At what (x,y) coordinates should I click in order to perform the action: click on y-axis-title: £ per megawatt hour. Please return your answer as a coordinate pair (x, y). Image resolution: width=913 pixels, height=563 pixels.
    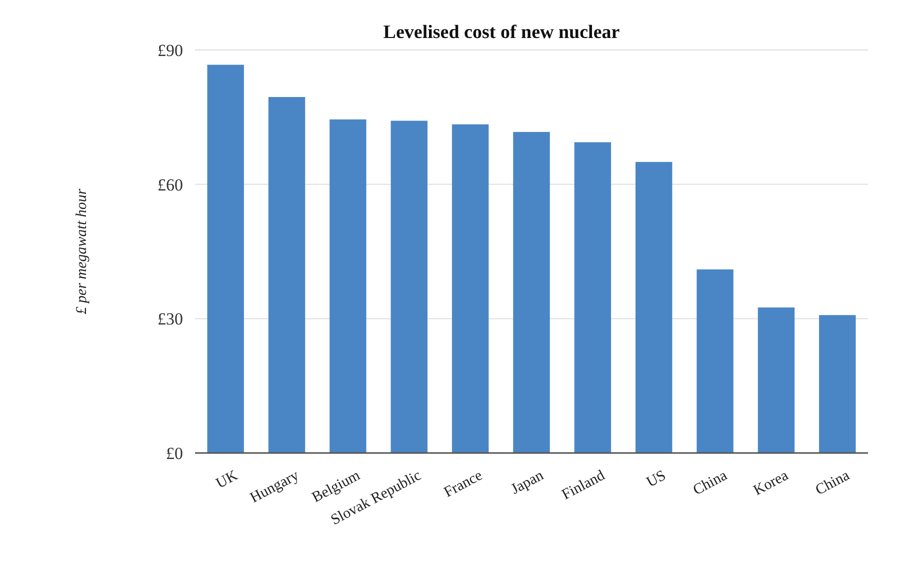
    Looking at the image, I should click on (82, 251).